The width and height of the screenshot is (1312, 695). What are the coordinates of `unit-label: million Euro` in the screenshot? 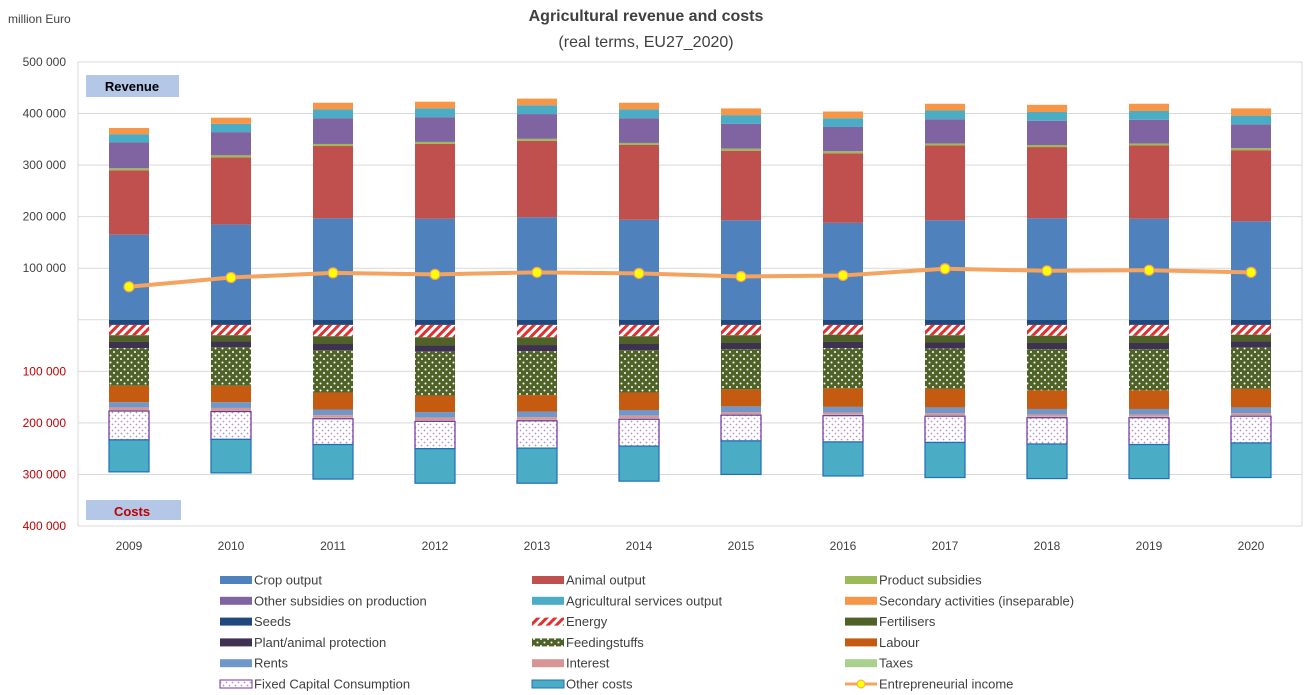 It's located at (39, 19).